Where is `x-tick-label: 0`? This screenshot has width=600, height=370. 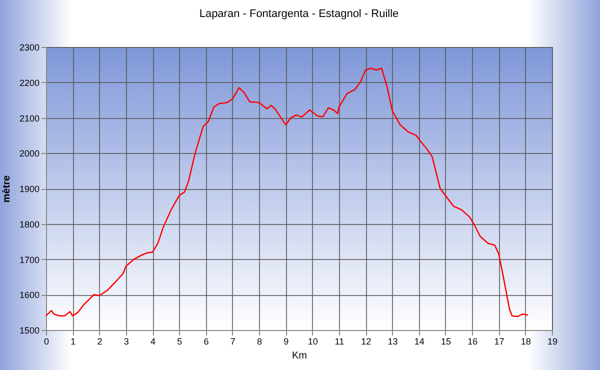
x-tick-label: 0 is located at coordinates (47, 341).